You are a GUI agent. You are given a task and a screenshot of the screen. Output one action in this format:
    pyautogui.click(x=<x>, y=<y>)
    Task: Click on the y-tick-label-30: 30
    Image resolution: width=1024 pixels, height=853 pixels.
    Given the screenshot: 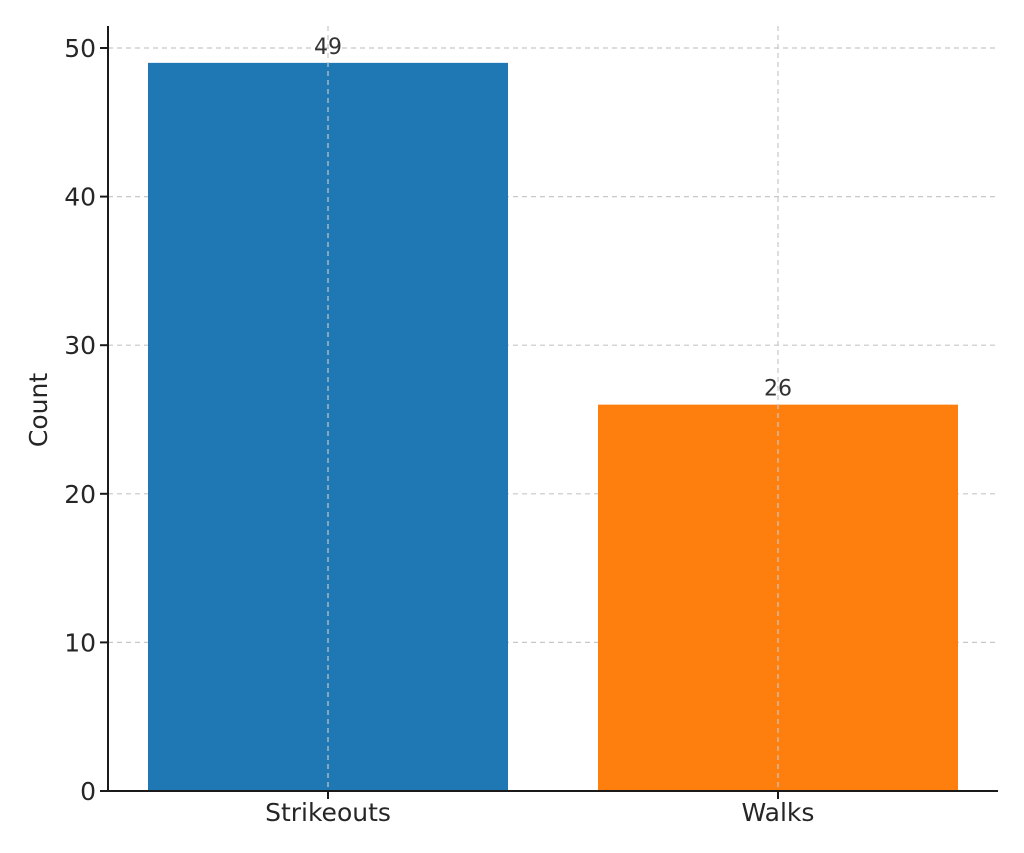 What is the action you would take?
    pyautogui.click(x=80, y=345)
    